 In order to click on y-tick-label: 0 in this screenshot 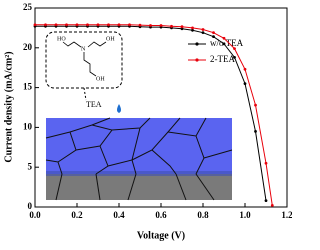, I will do `click(30, 206)`.